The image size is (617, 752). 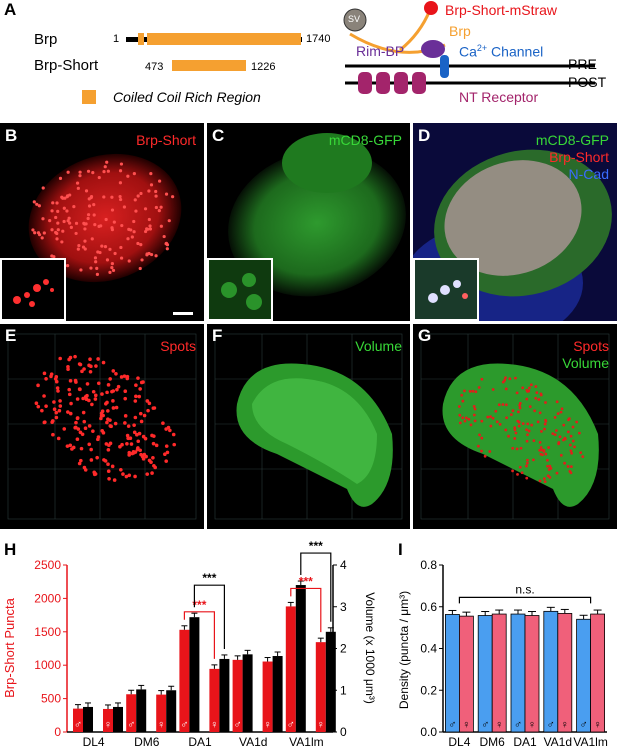 I want to click on y2-tick-label: 0, so click(x=343, y=732).